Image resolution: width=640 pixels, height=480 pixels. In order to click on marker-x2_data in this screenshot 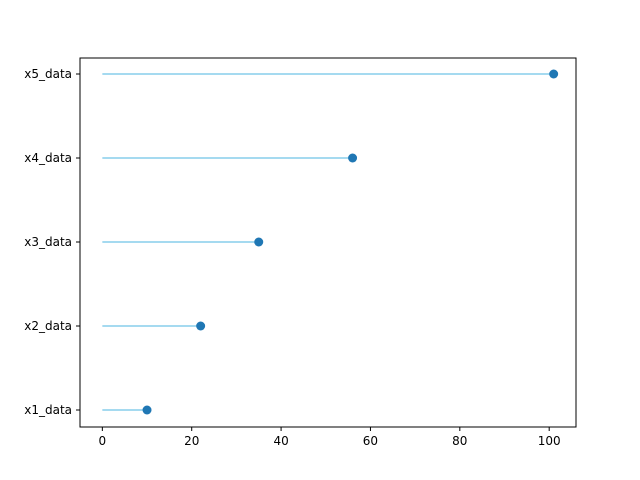, I will do `click(201, 326)`.